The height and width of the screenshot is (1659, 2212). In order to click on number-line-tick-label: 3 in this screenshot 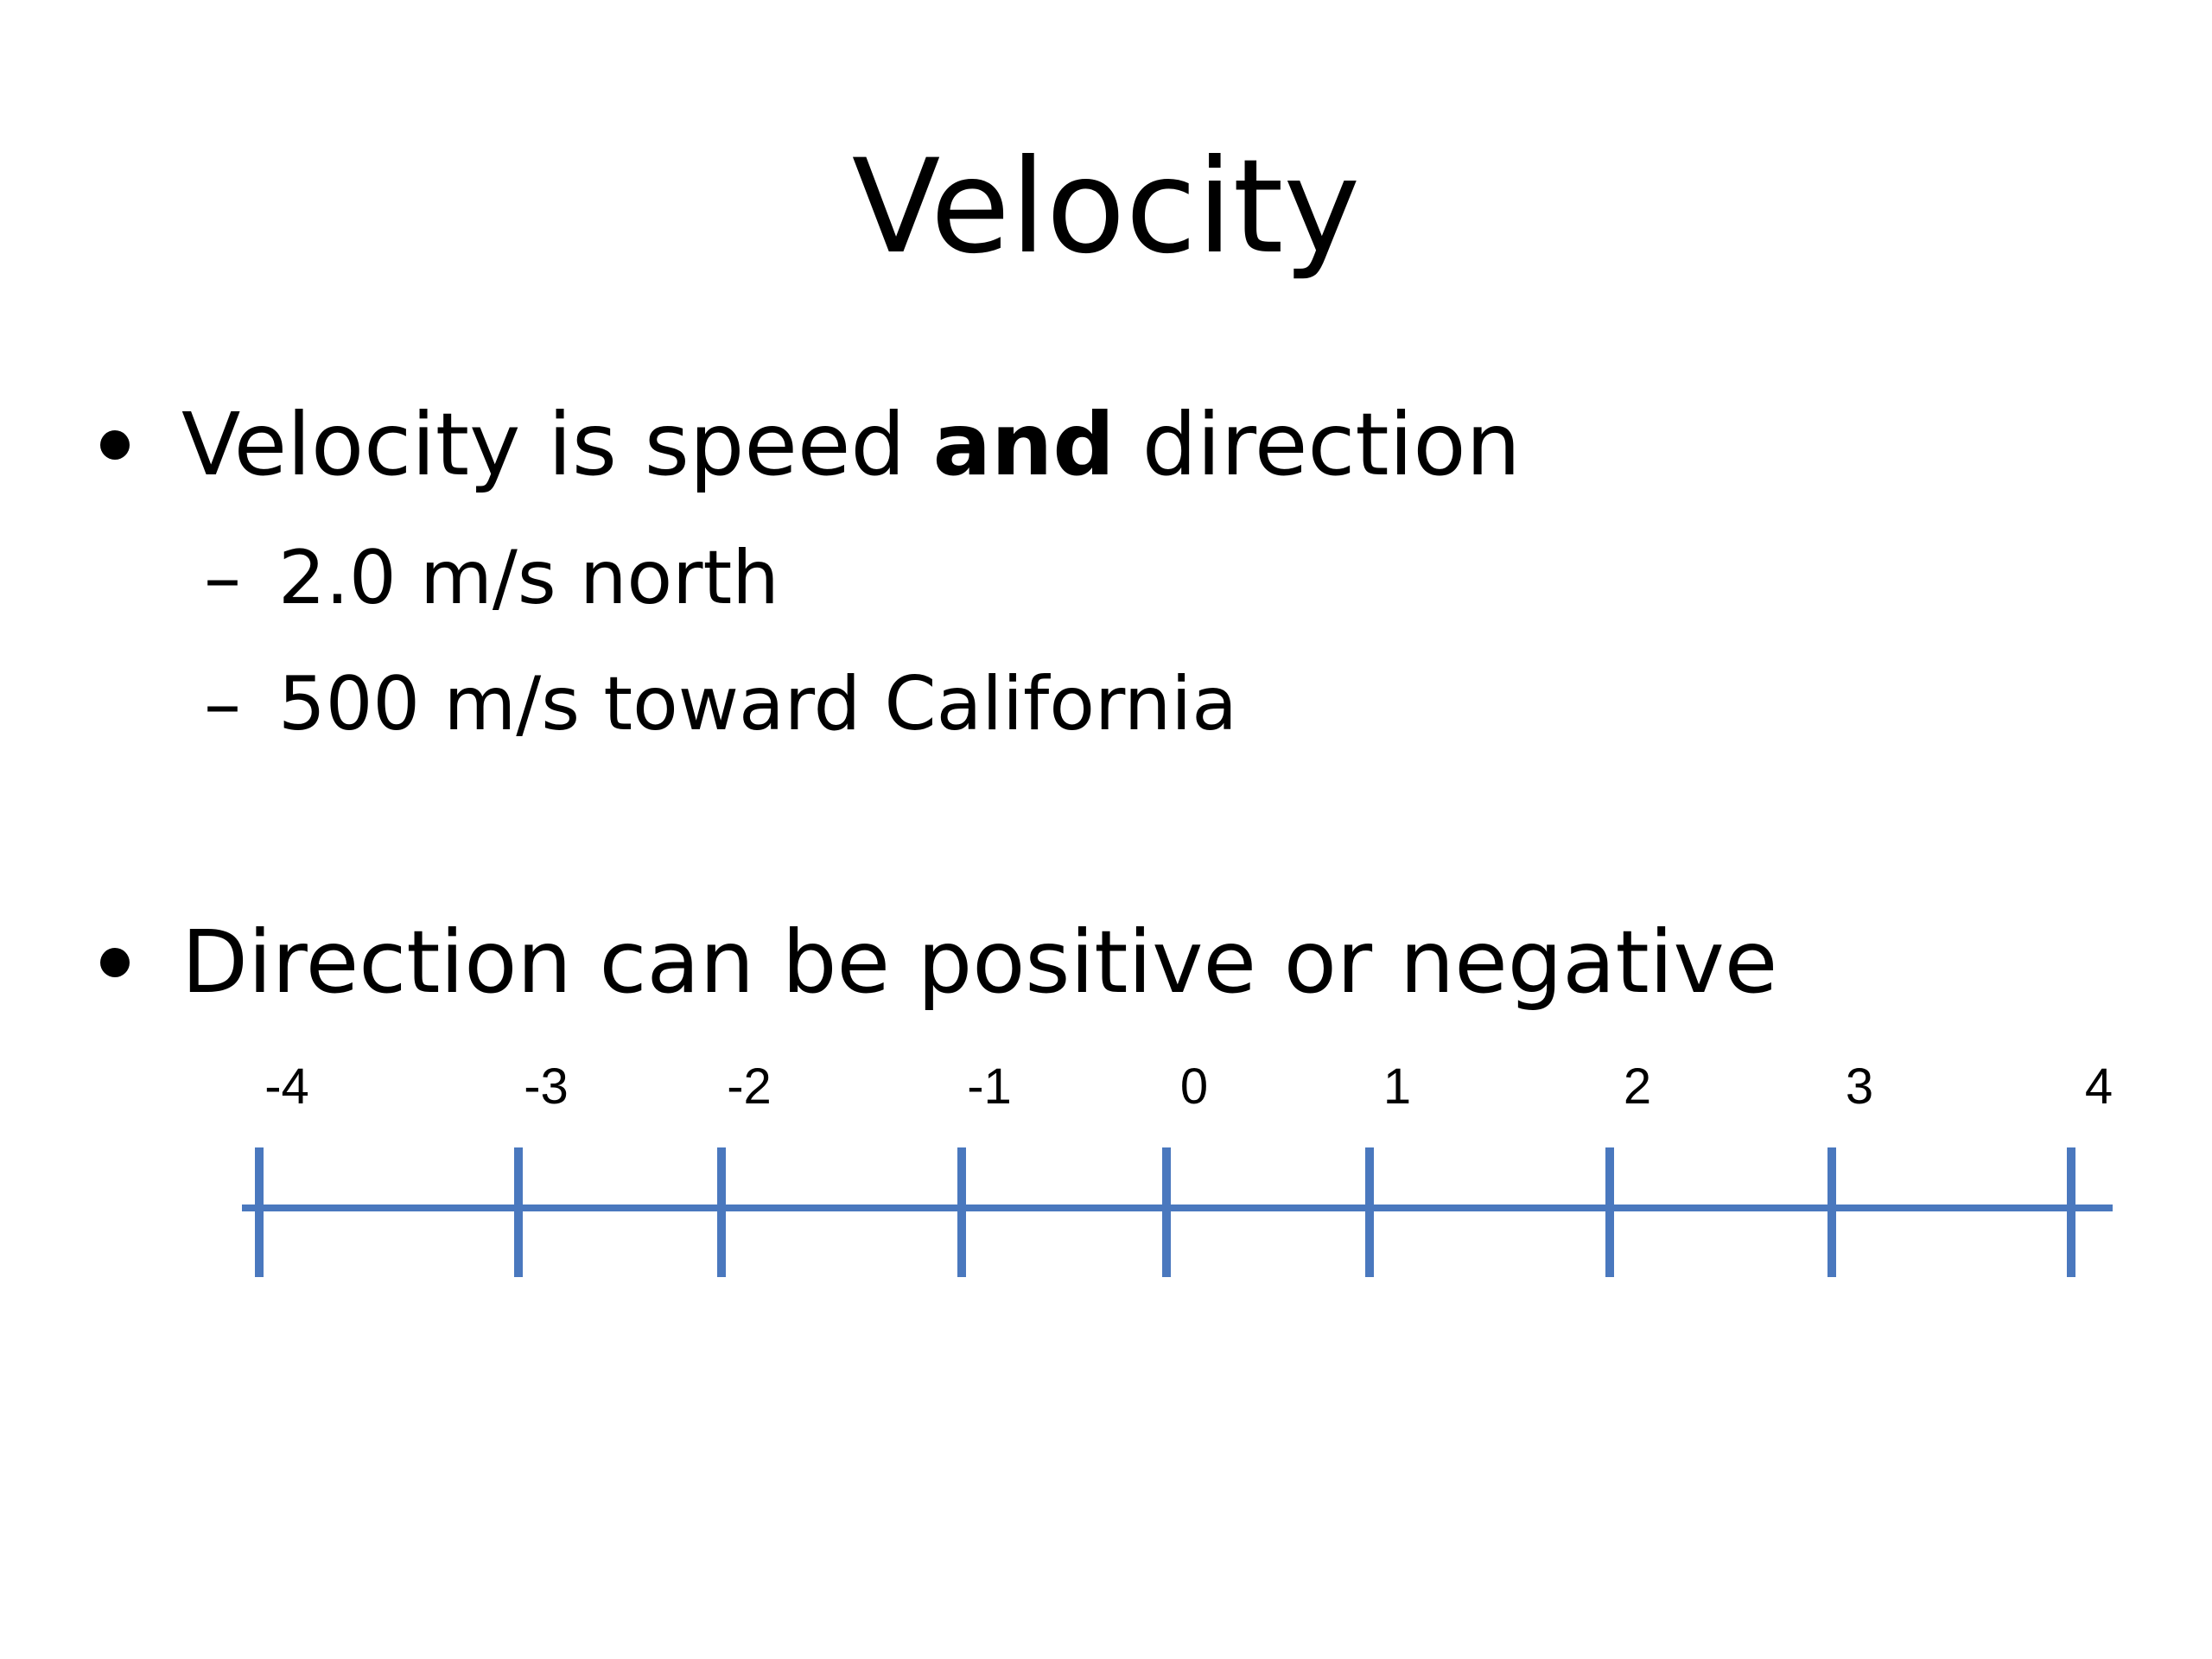, I will do `click(1859, 1086)`.